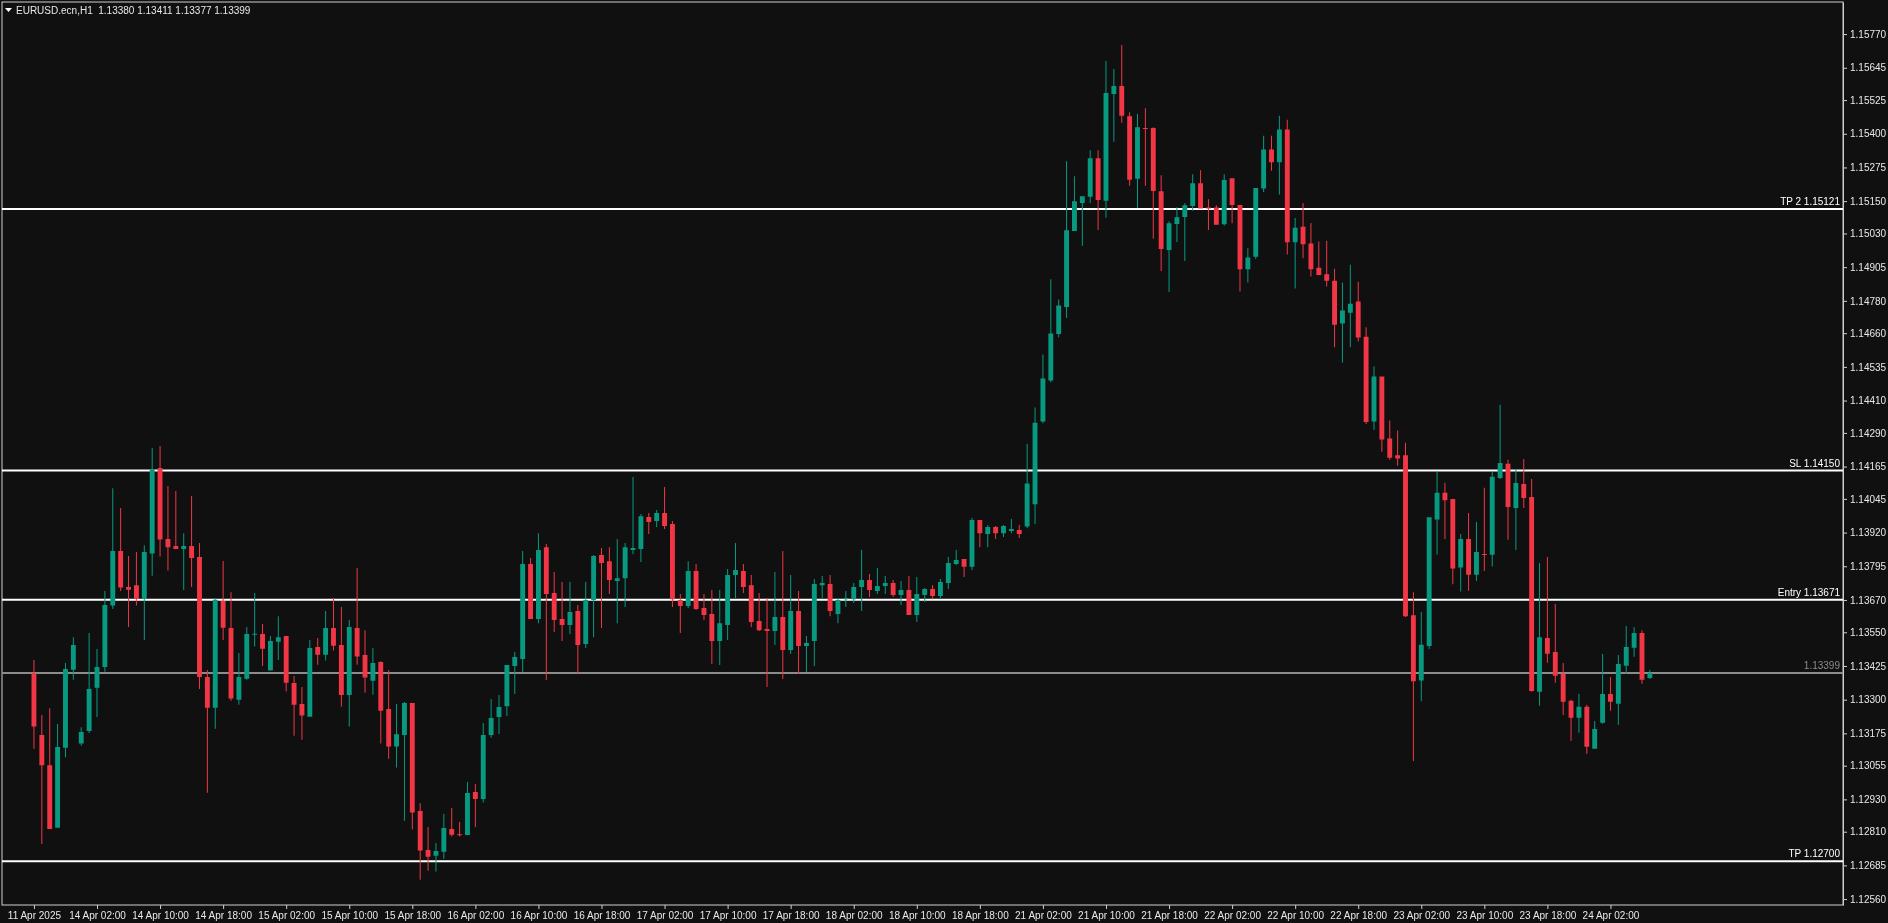  What do you see at coordinates (1868, 467) in the screenshot?
I see `y-tick-label: 1.14165` at bounding box center [1868, 467].